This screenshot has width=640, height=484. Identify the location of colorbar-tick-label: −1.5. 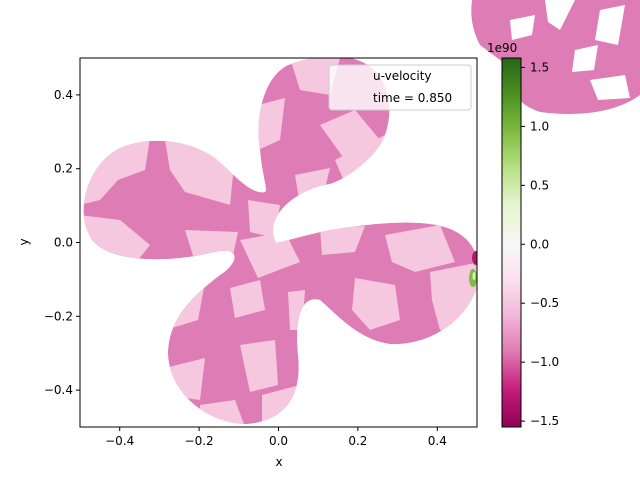
(544, 421).